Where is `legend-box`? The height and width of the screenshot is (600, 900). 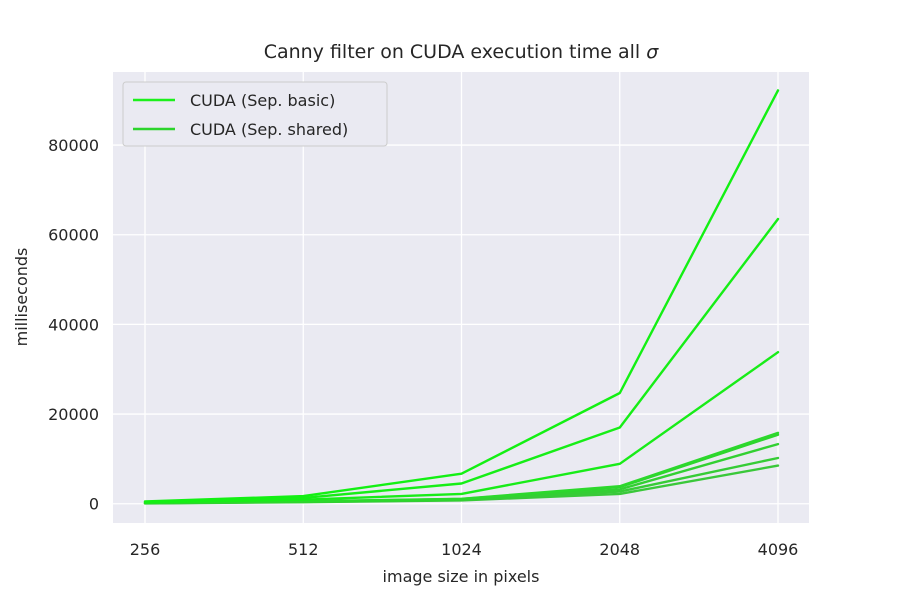
legend-box is located at coordinates (255, 114).